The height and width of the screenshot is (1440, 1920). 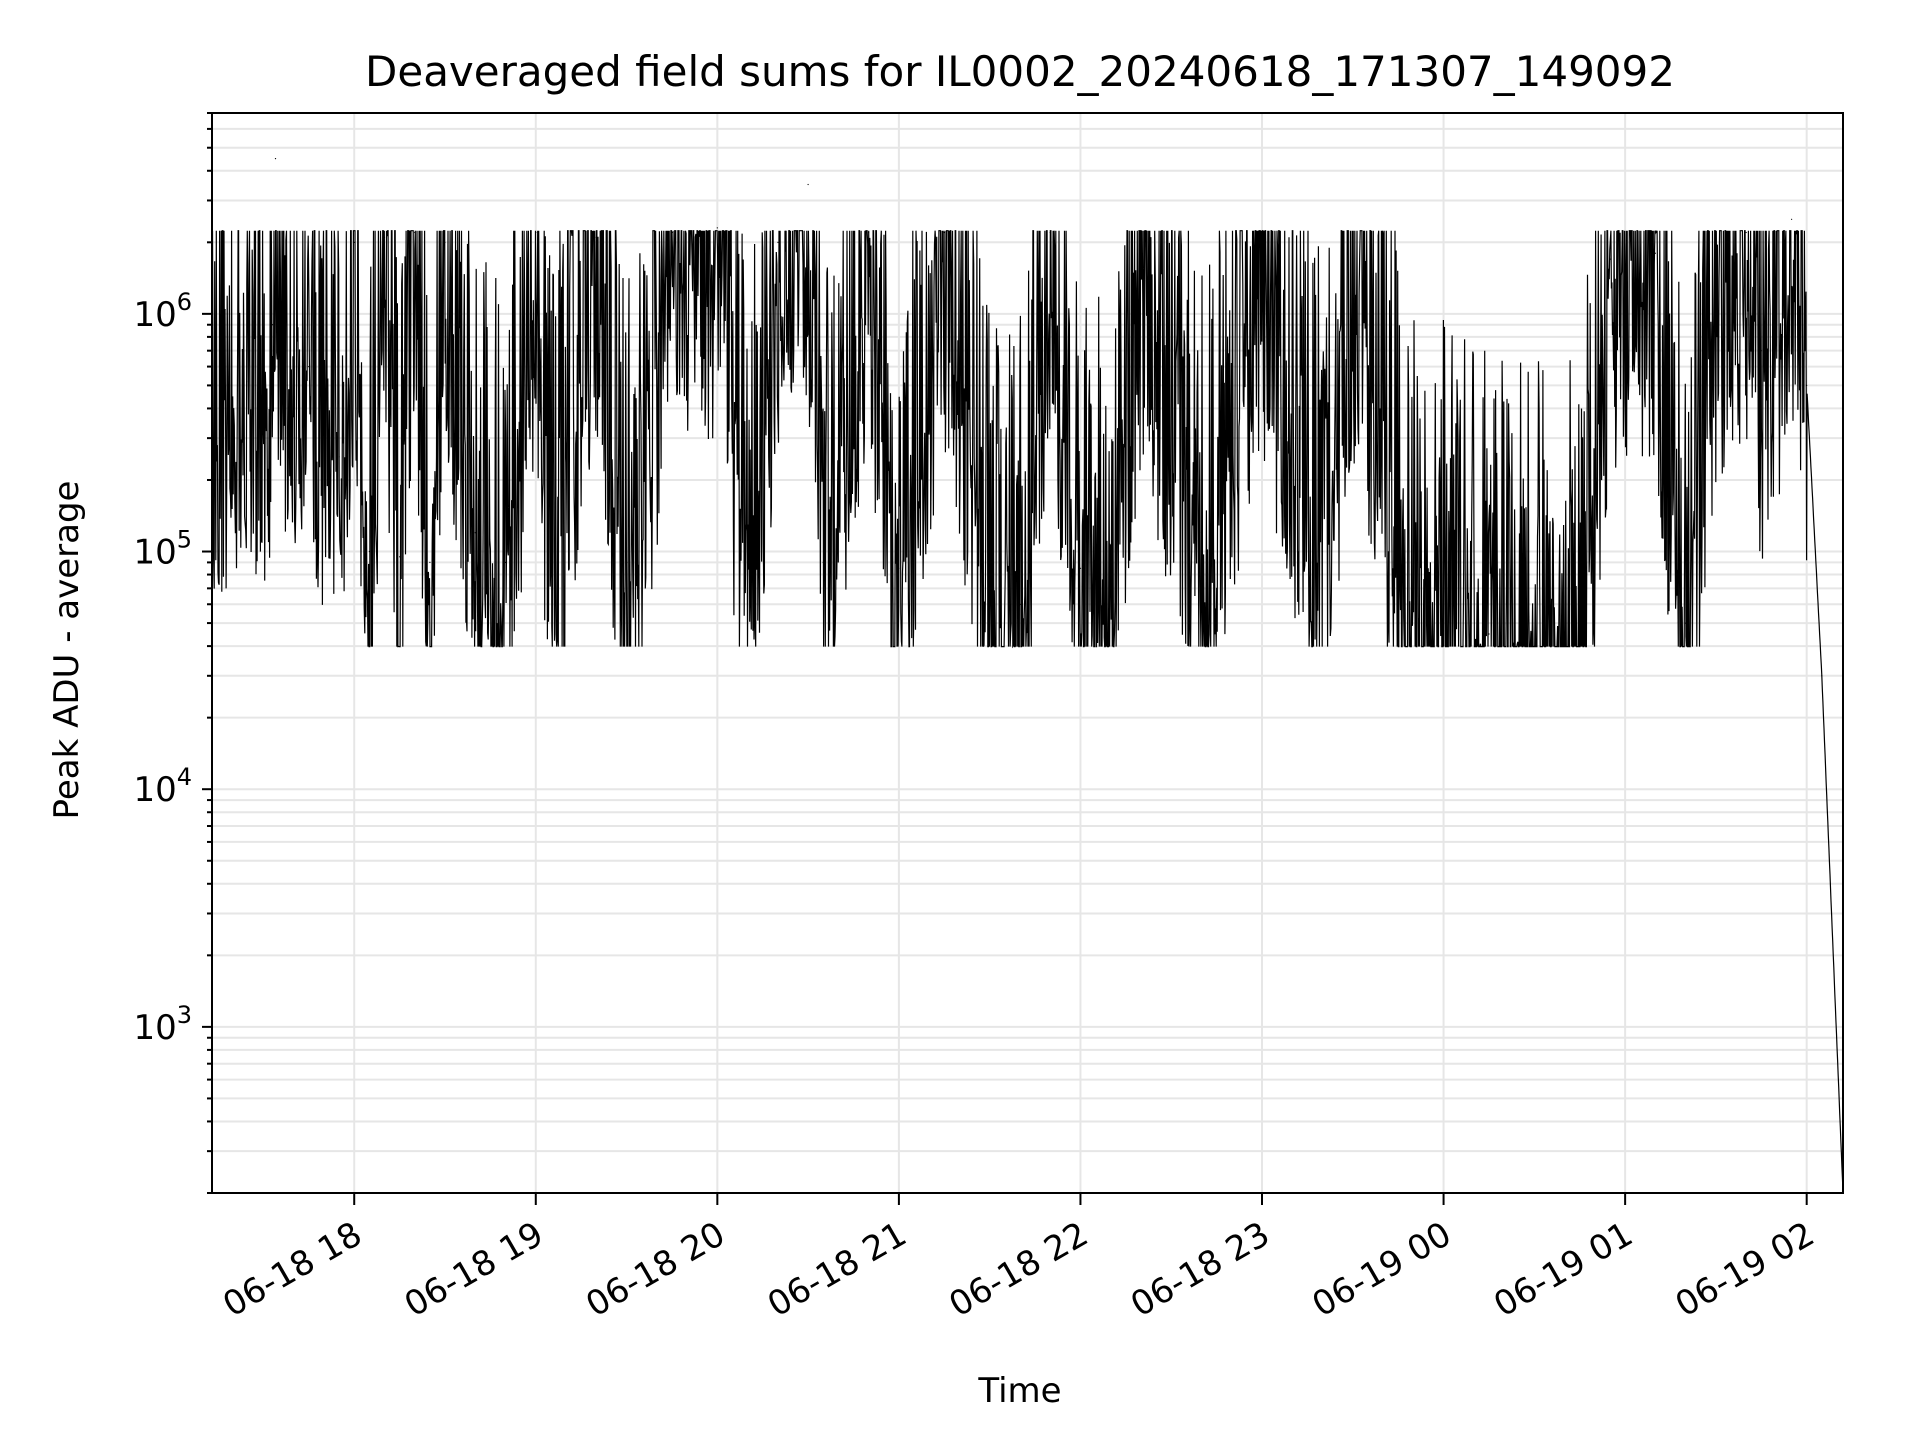 What do you see at coordinates (184, 1015) in the screenshot?
I see `y-tick-exponent: 3` at bounding box center [184, 1015].